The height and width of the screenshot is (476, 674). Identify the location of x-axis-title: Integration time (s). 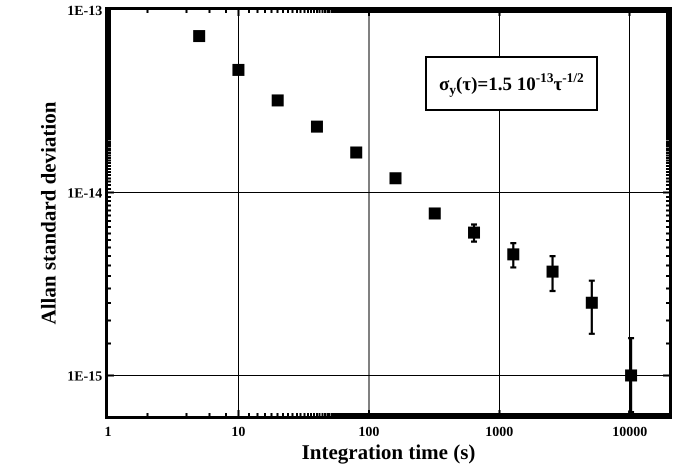
(389, 452).